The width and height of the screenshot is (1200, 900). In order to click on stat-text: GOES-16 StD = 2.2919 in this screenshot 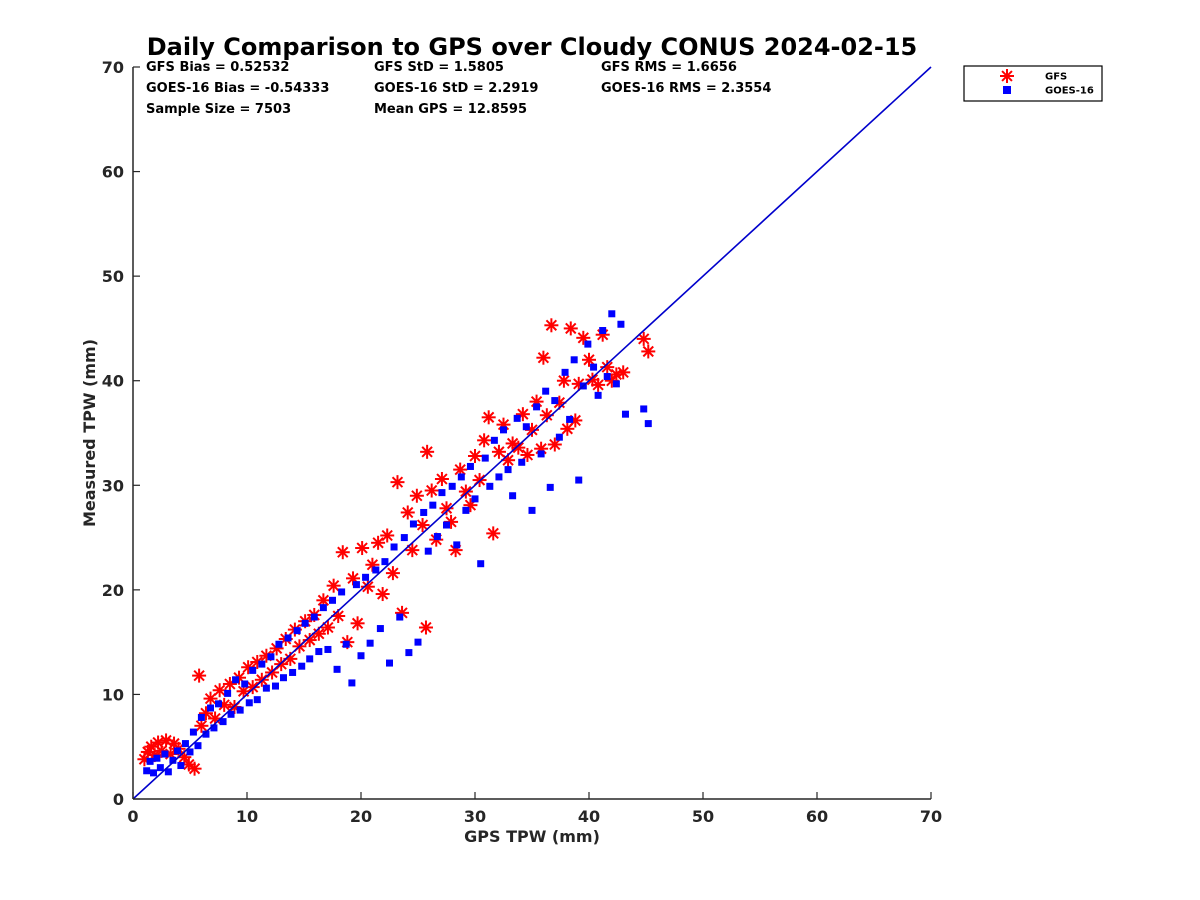, I will do `click(456, 88)`.